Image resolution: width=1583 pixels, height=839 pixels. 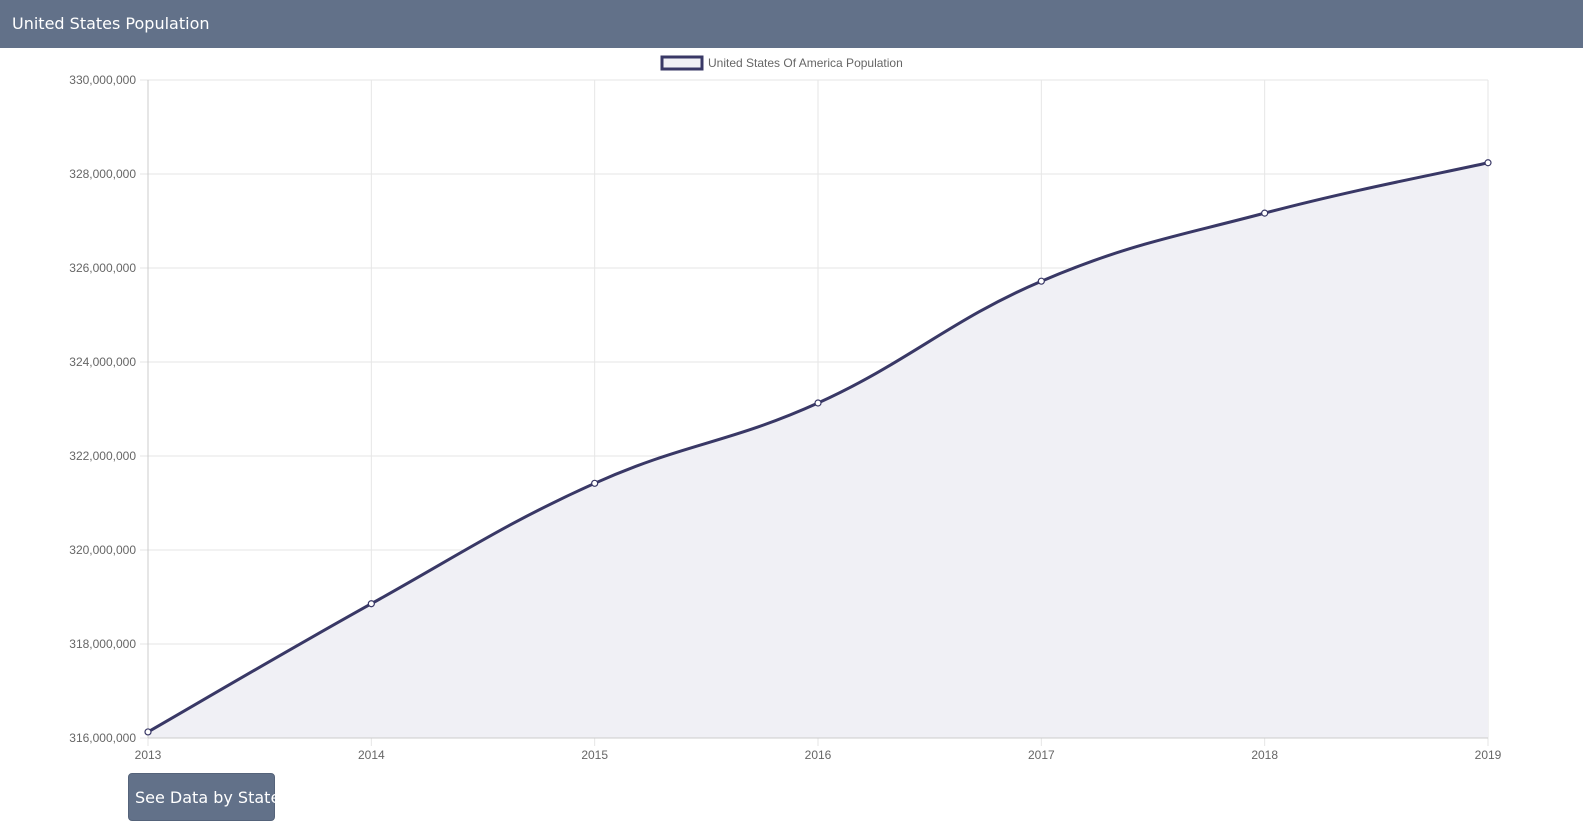 I want to click on legend-swatch, so click(x=682, y=63).